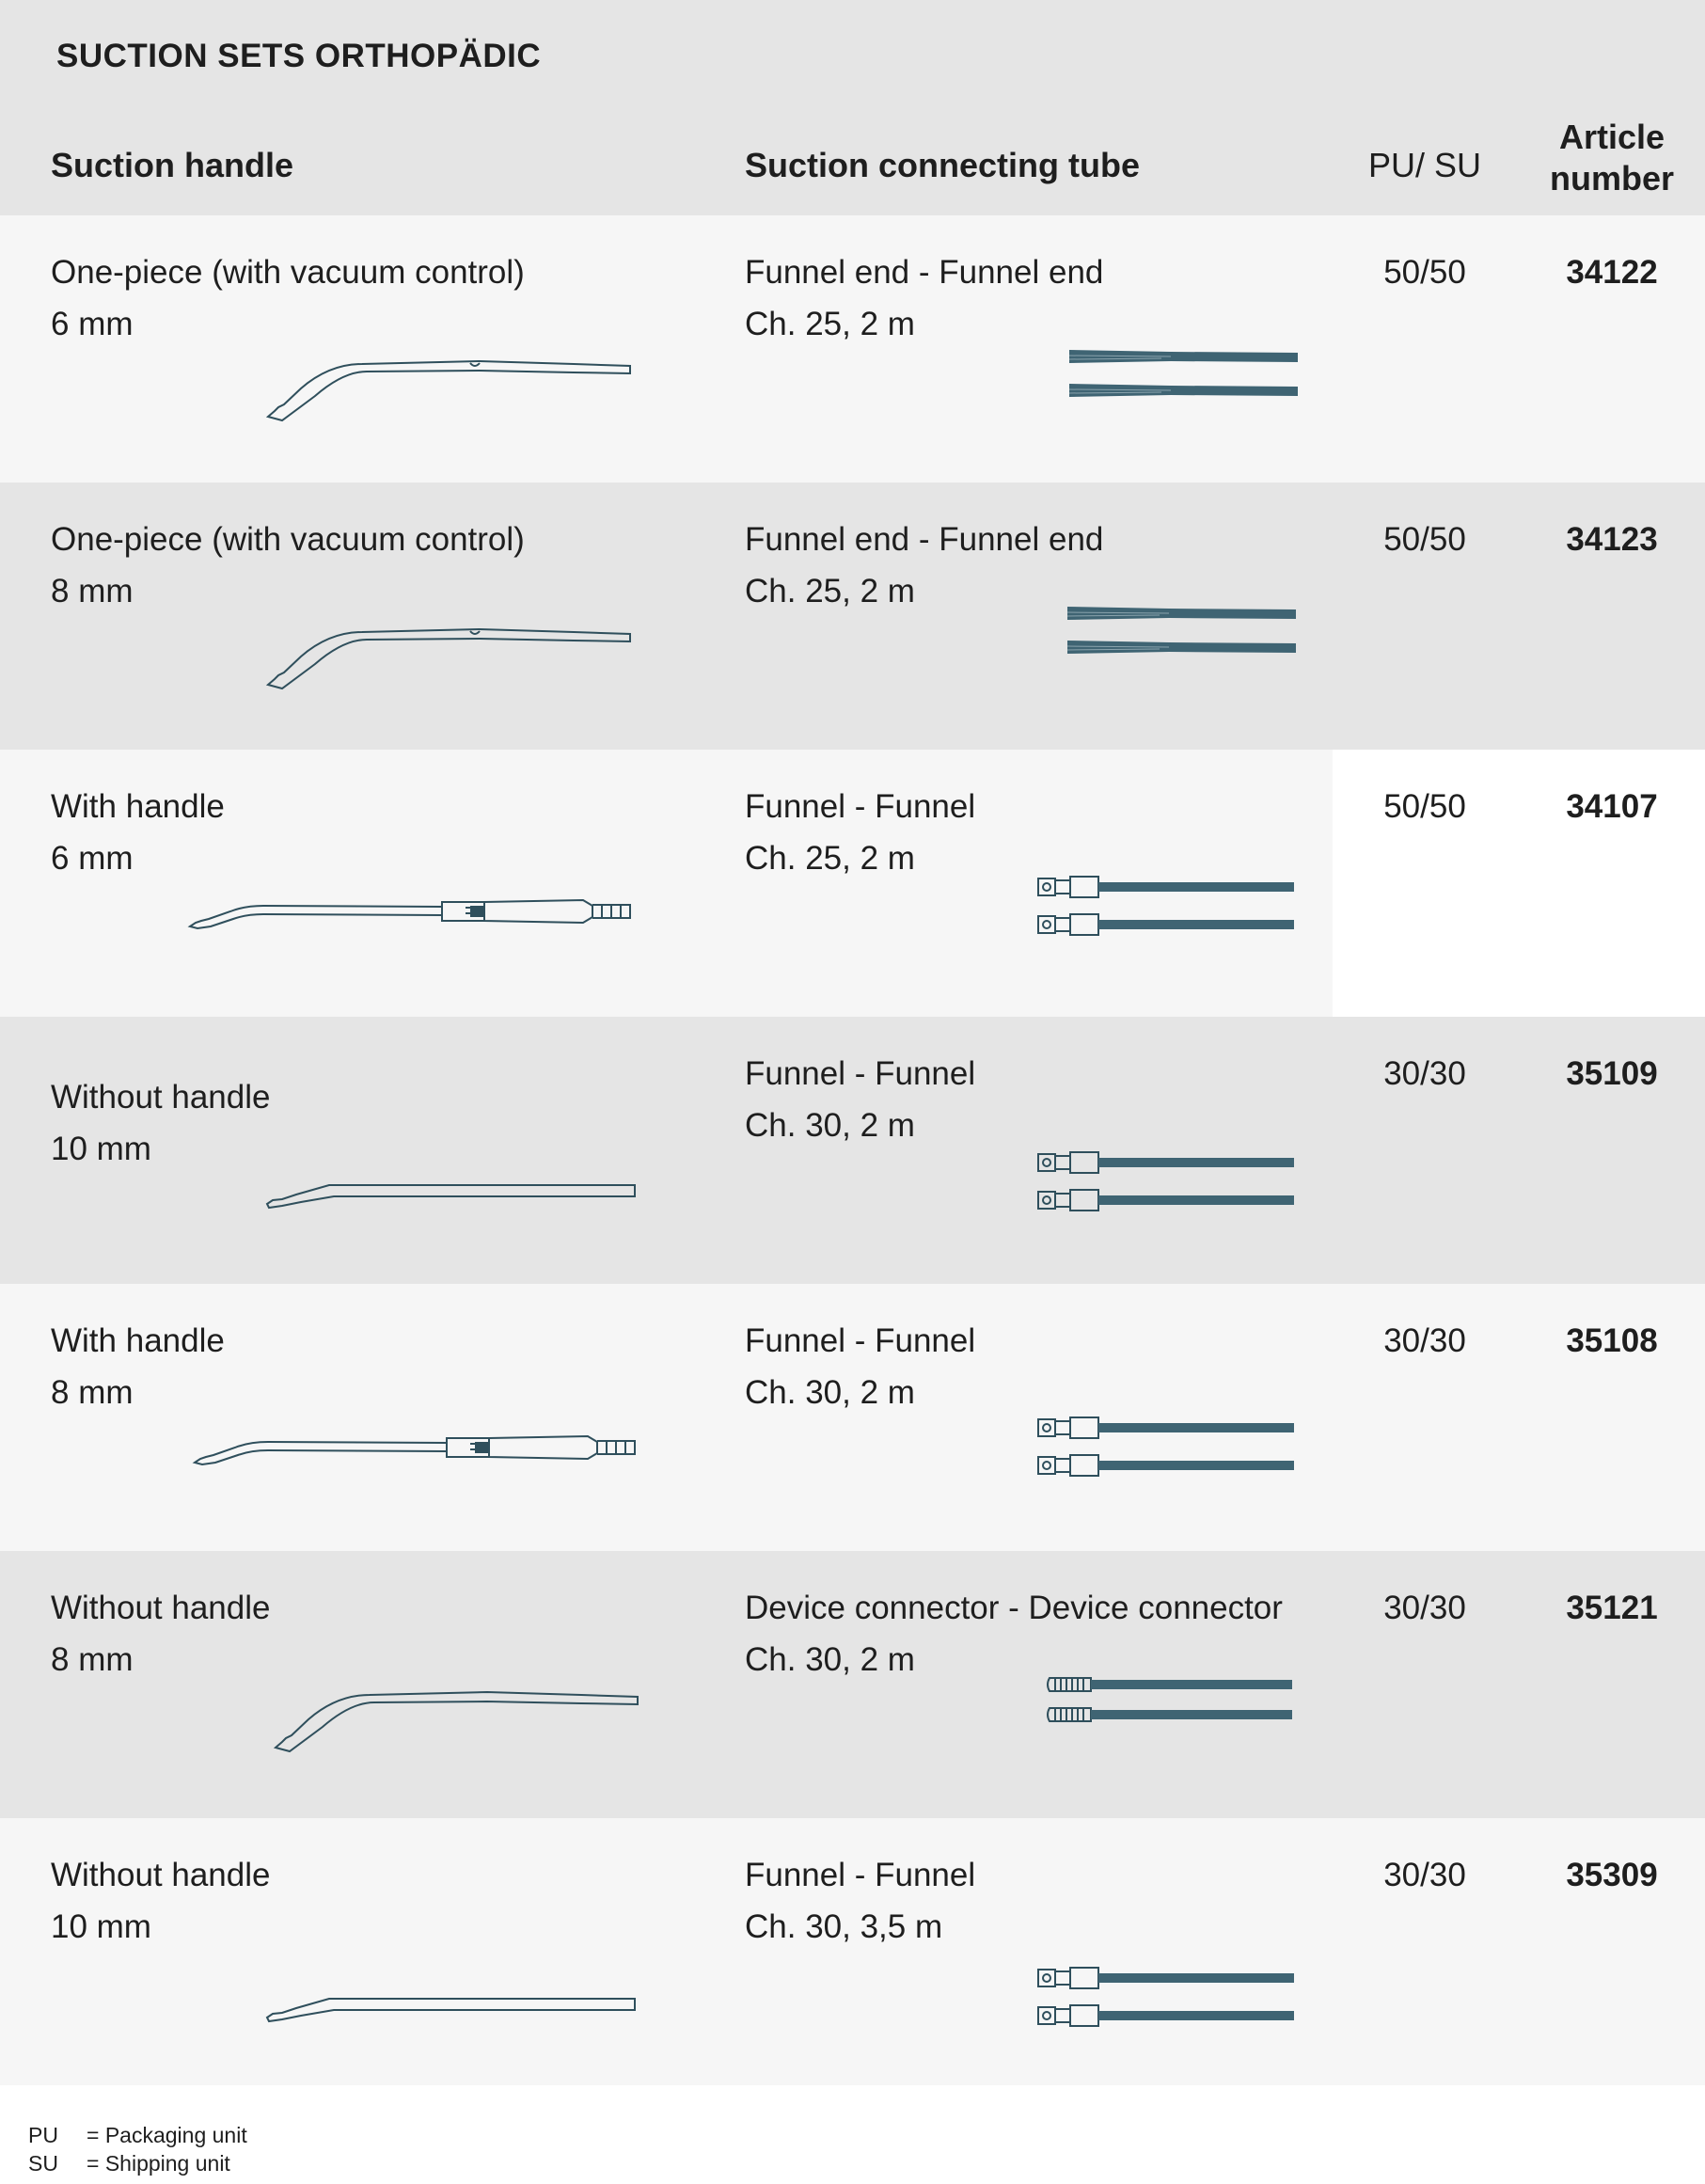  I want to click on curved-suction-tip-icon, so click(459, 1721).